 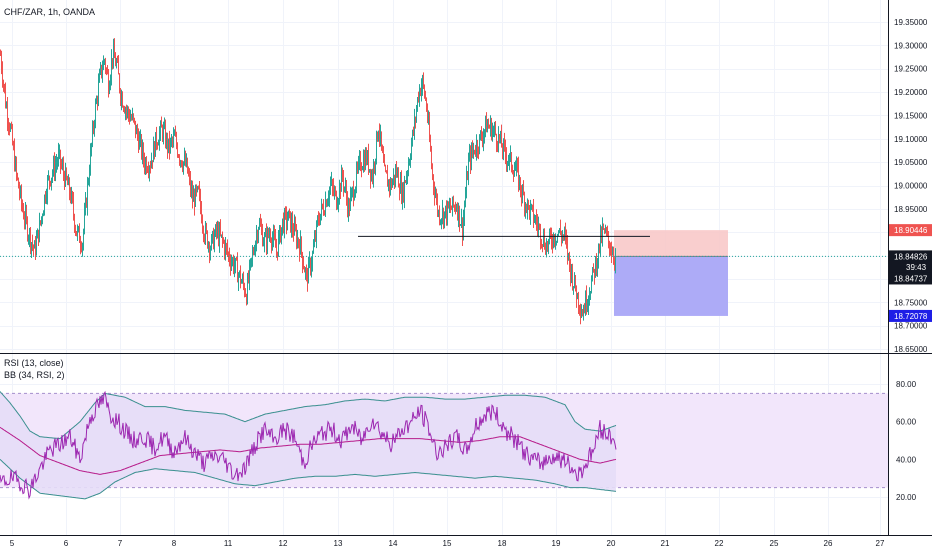 What do you see at coordinates (283, 543) in the screenshot?
I see `time-tick-label: 12` at bounding box center [283, 543].